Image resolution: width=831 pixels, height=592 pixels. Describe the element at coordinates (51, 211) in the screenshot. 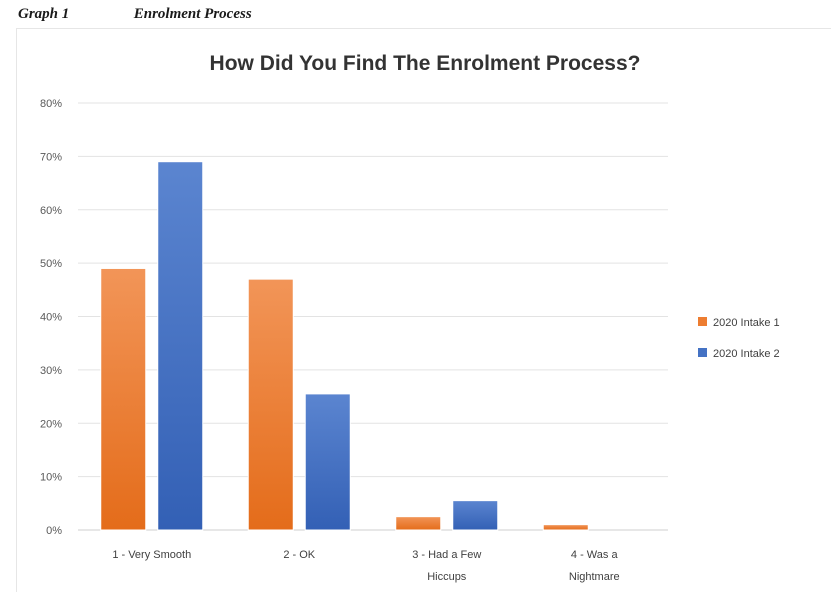

I see `y-tick-label: 60%` at that location.